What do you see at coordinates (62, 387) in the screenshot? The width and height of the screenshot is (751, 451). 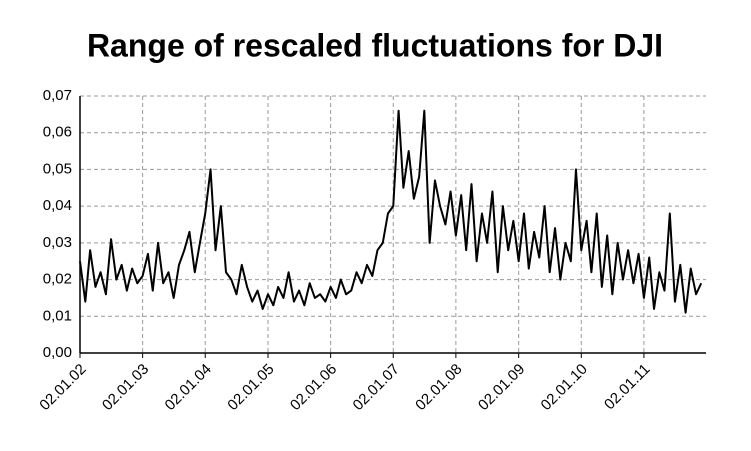 I see `x-tick-label: 02.01.02` at bounding box center [62, 387].